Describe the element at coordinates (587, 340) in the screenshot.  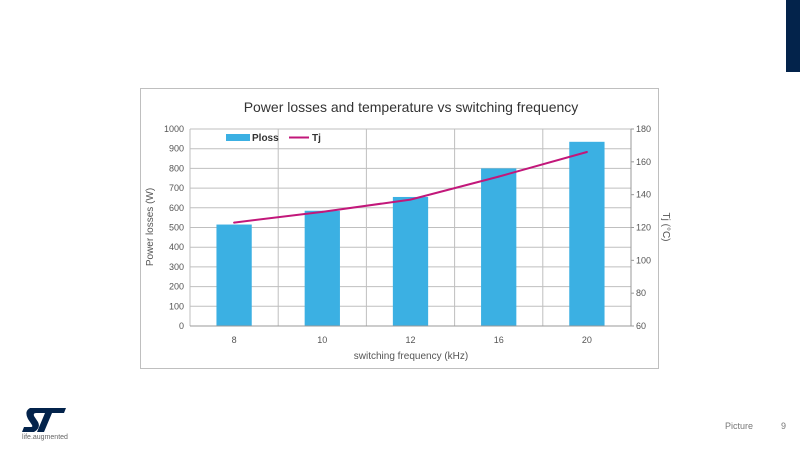
I see `x-tick-label: 20` at that location.